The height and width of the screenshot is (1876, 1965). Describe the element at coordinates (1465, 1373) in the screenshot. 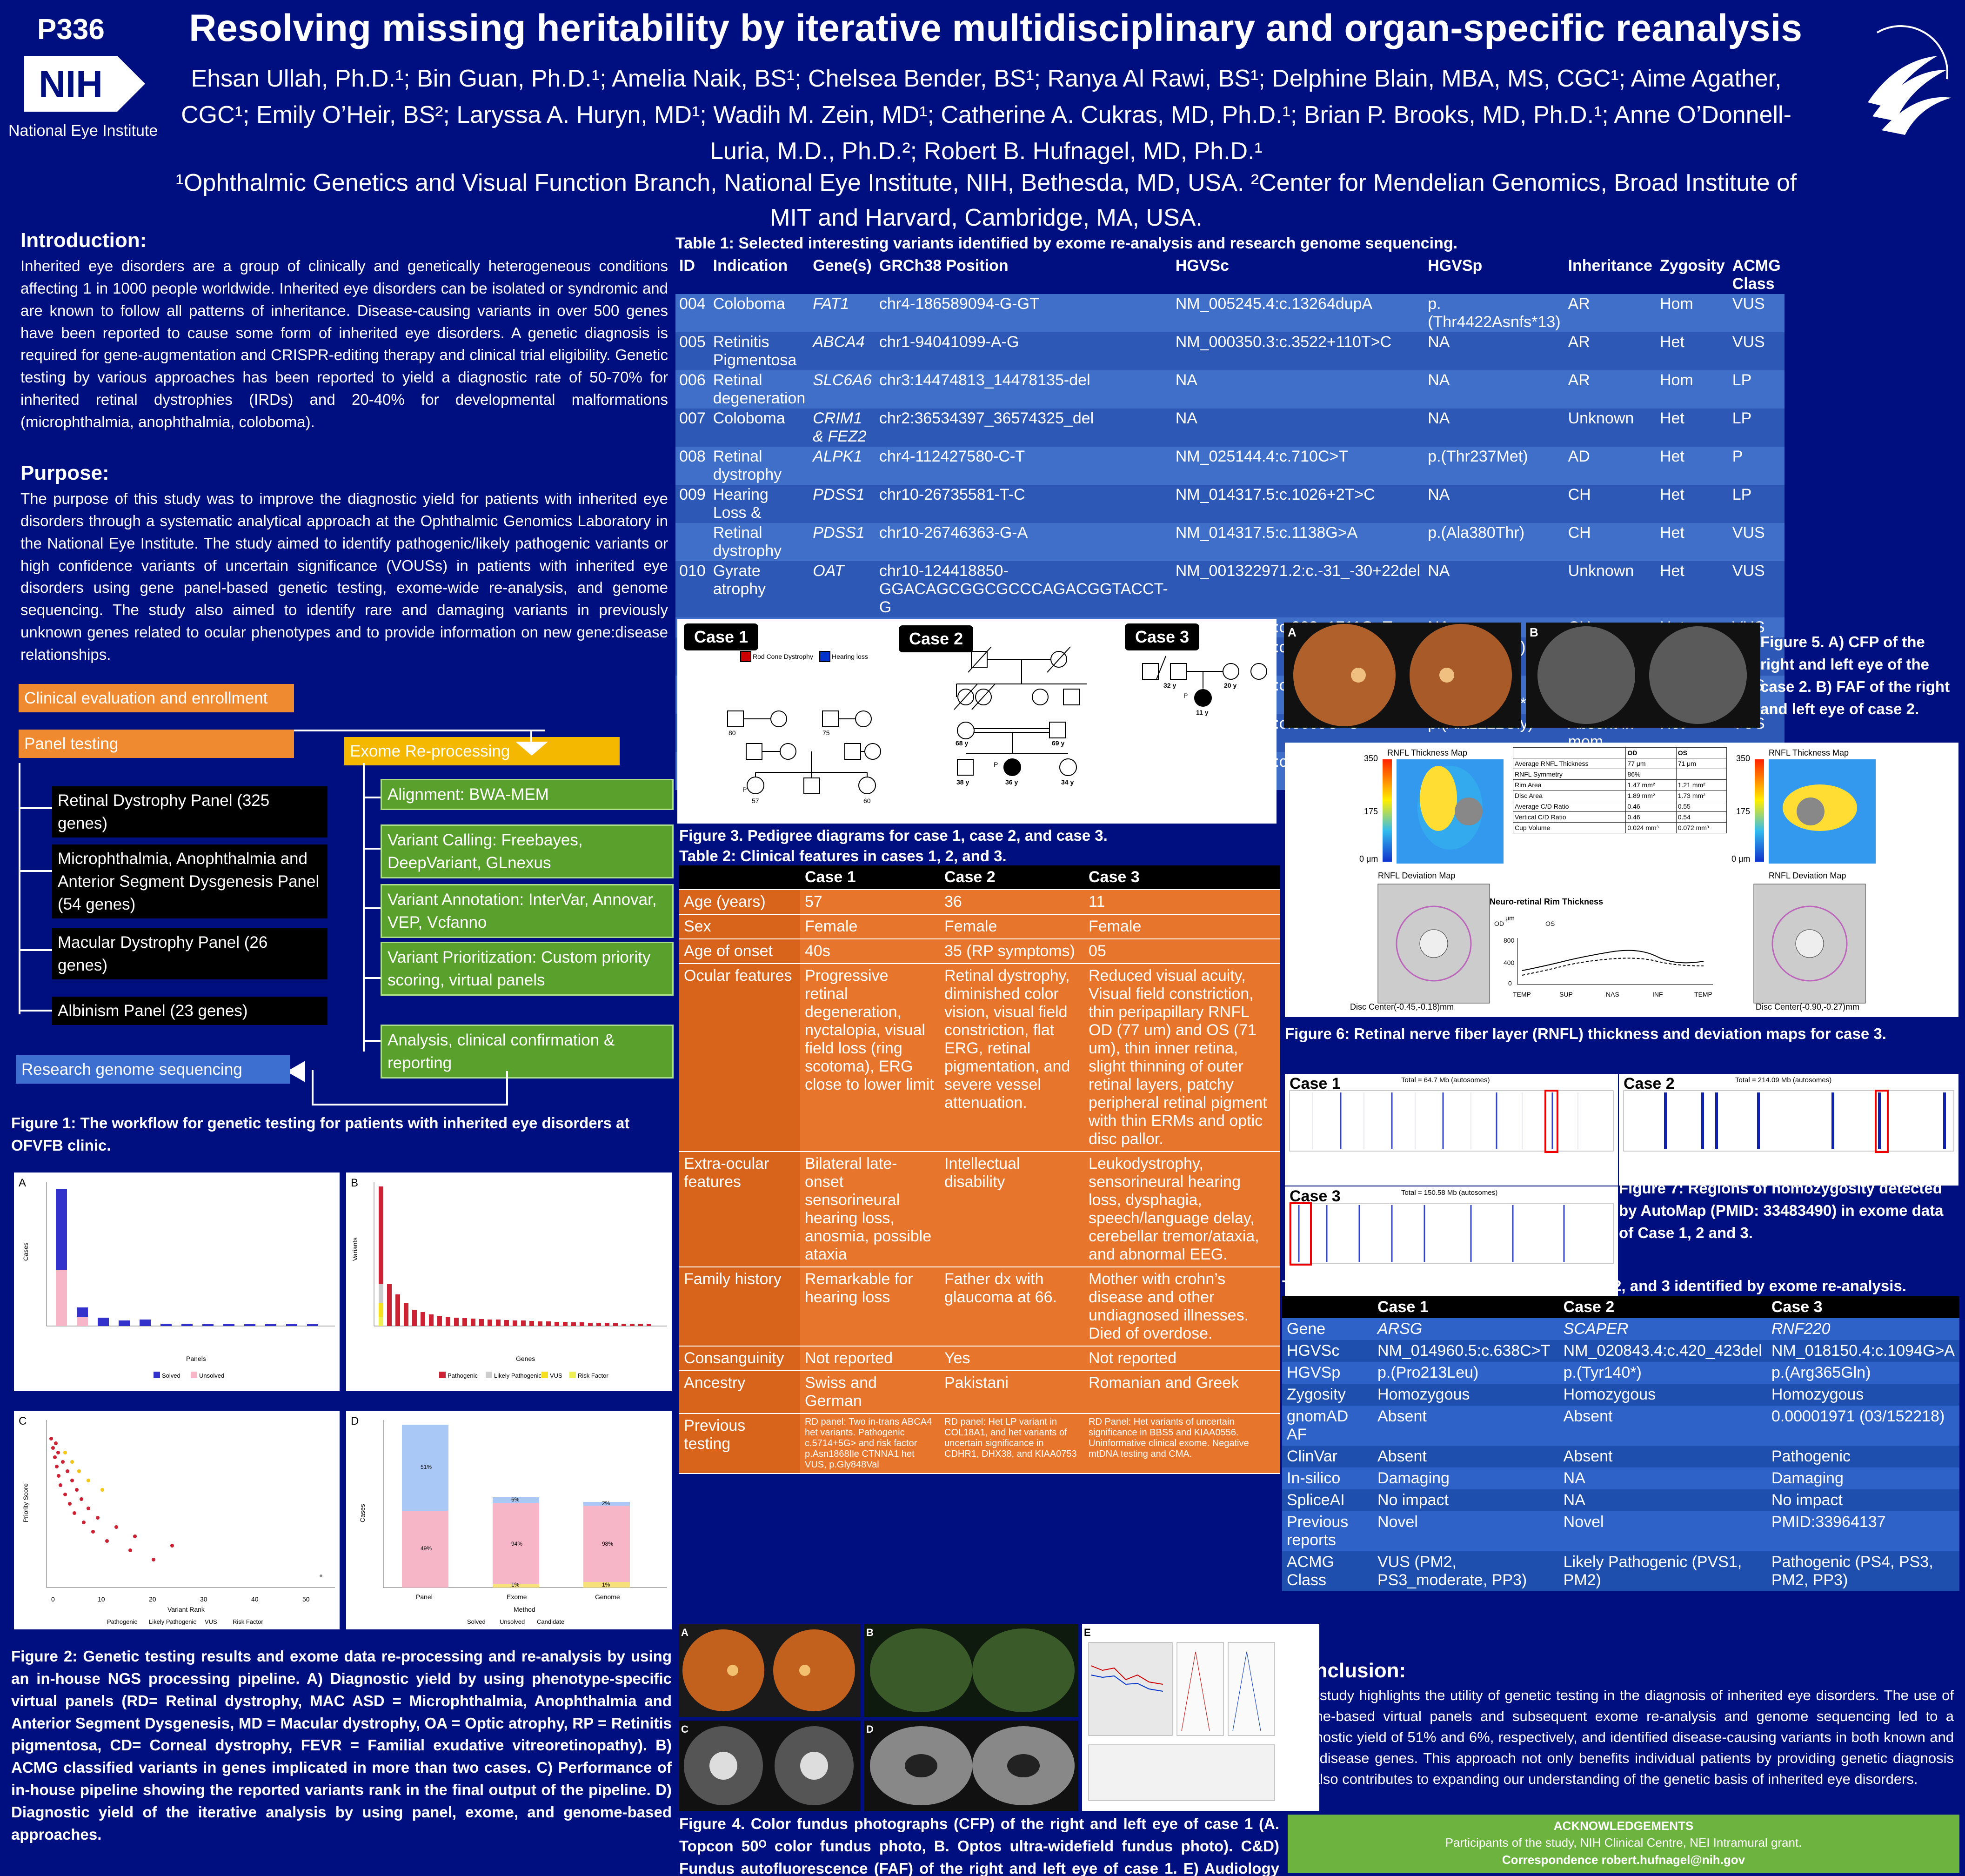

I see `table-cell: p.(Pro213Leu)` at that location.